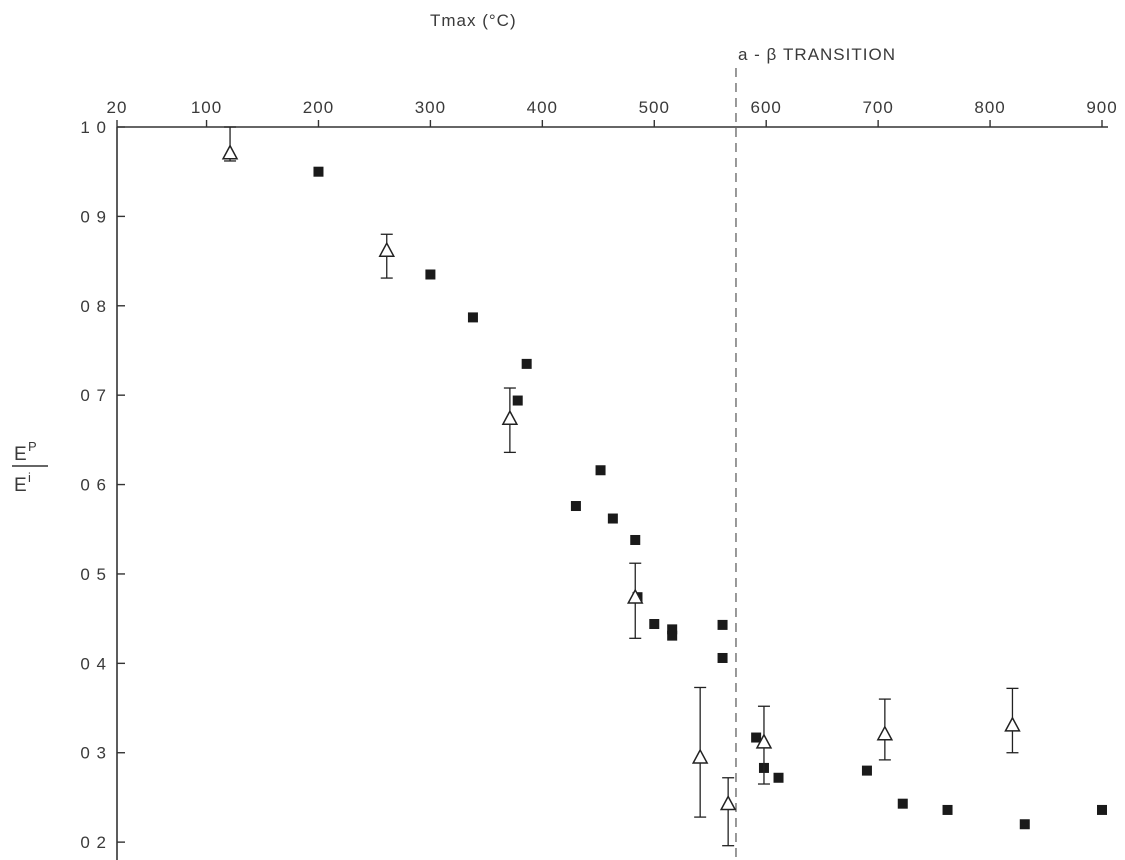  I want to click on y-tick-label: 0 7, so click(93, 395).